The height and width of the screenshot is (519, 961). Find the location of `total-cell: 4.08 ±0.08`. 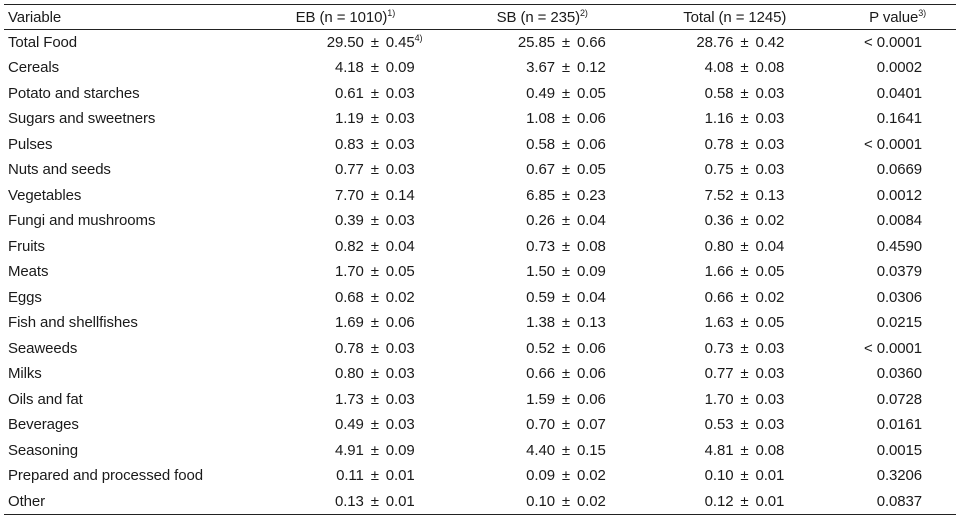

total-cell: 4.08 ±0.08 is located at coordinates (734, 68).